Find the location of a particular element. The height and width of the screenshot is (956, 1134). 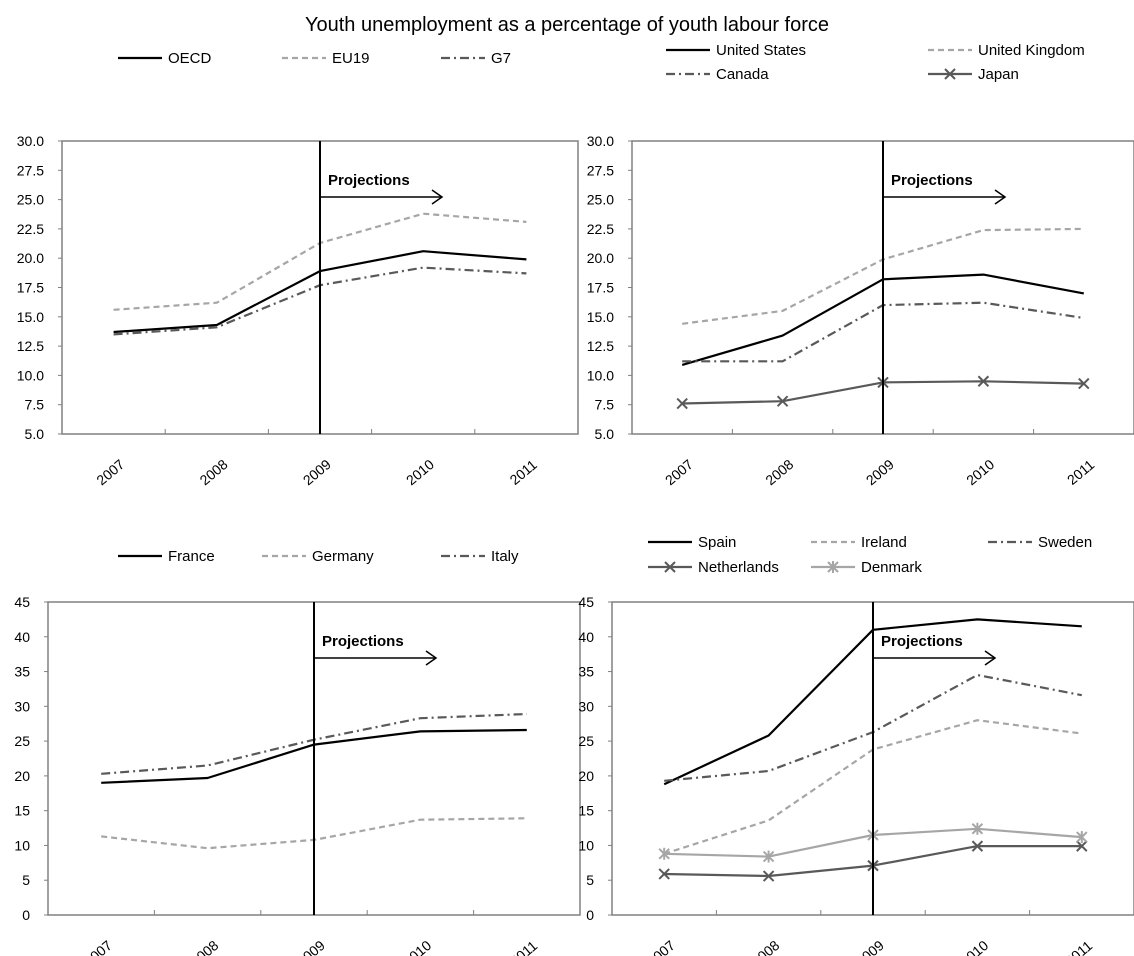

marker-japan-2011-b is located at coordinates (1084, 383).